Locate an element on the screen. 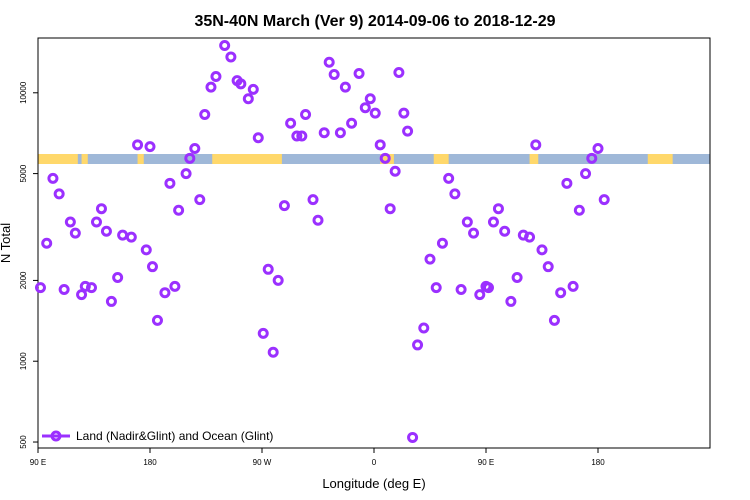 The image size is (750, 500). ocean-band is located at coordinates (374, 159).